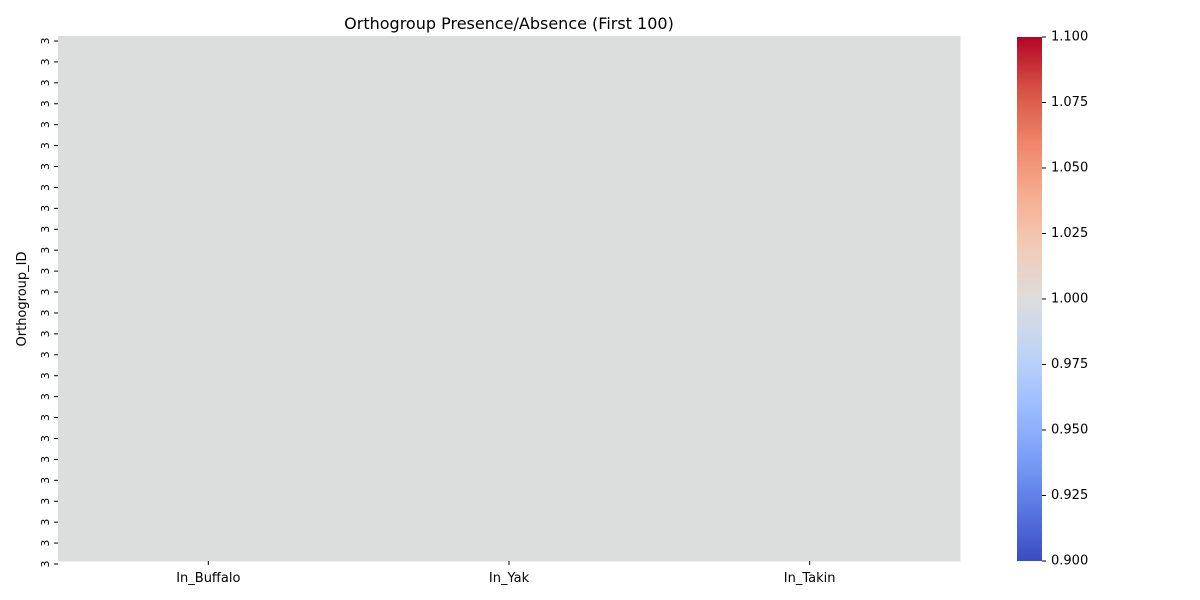  Describe the element at coordinates (1069, 430) in the screenshot. I see `colorbar-tick-label: 0.950` at that location.